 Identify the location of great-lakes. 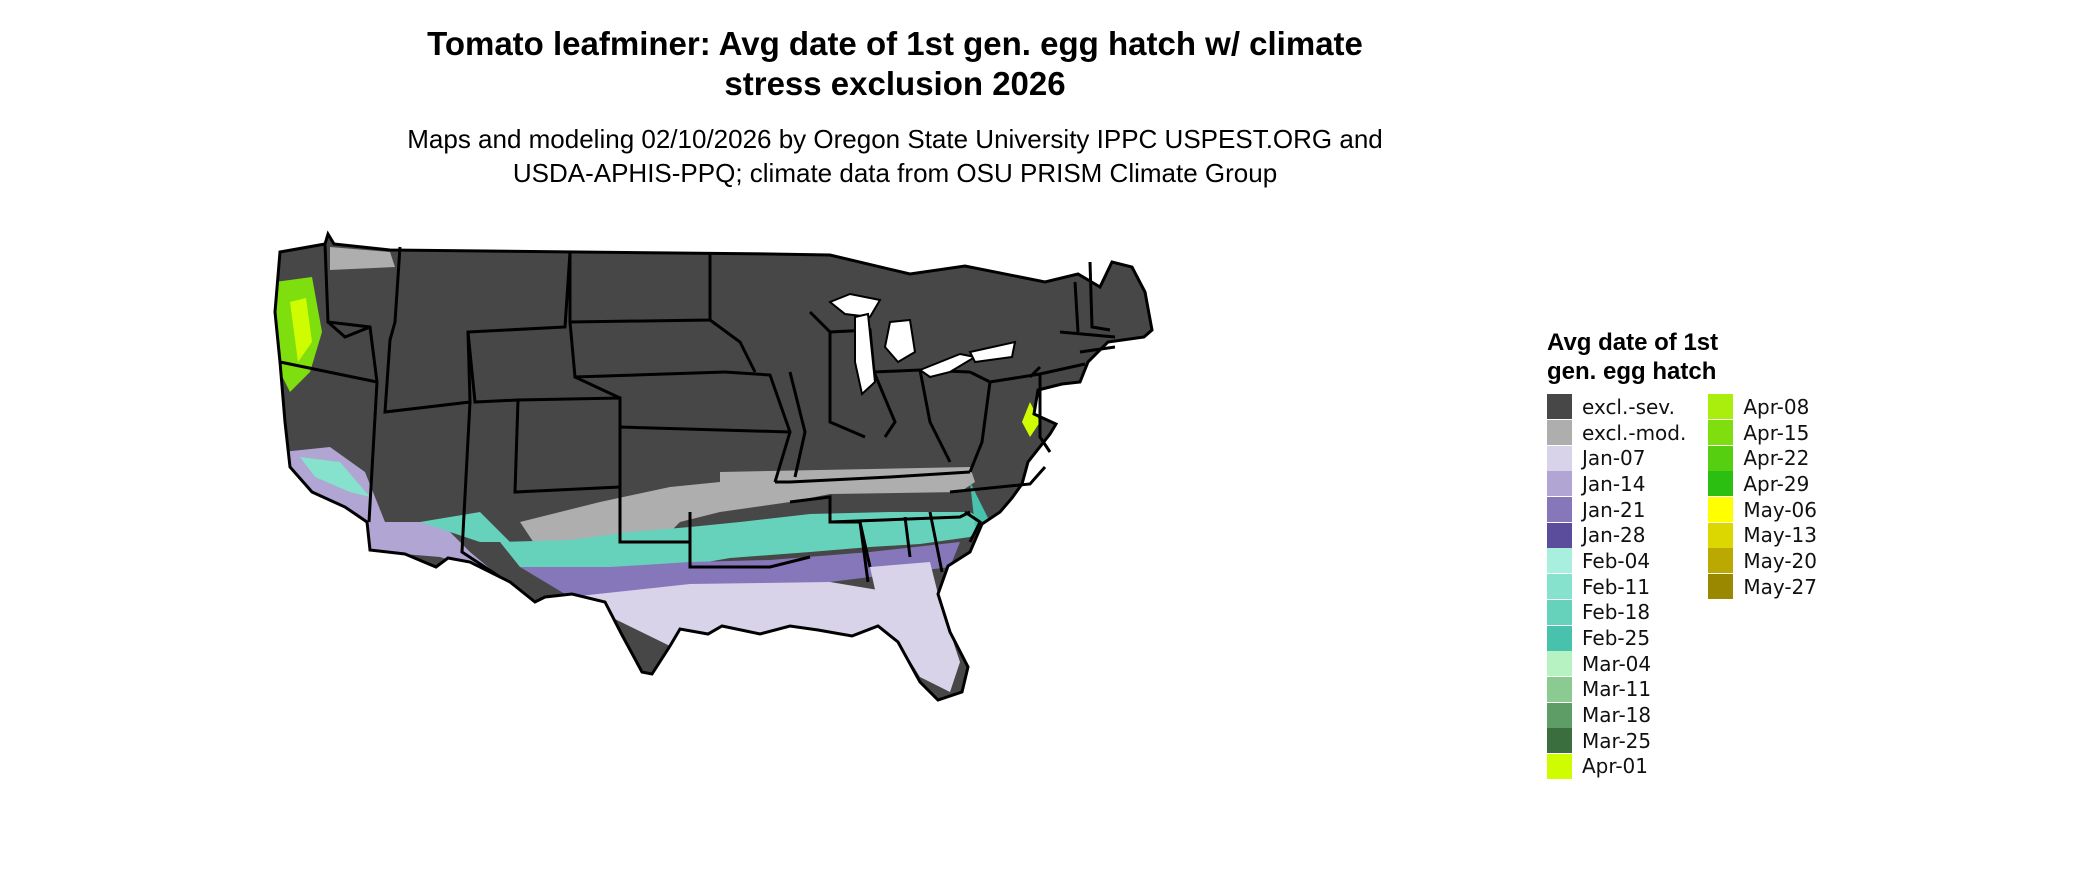
(922, 344).